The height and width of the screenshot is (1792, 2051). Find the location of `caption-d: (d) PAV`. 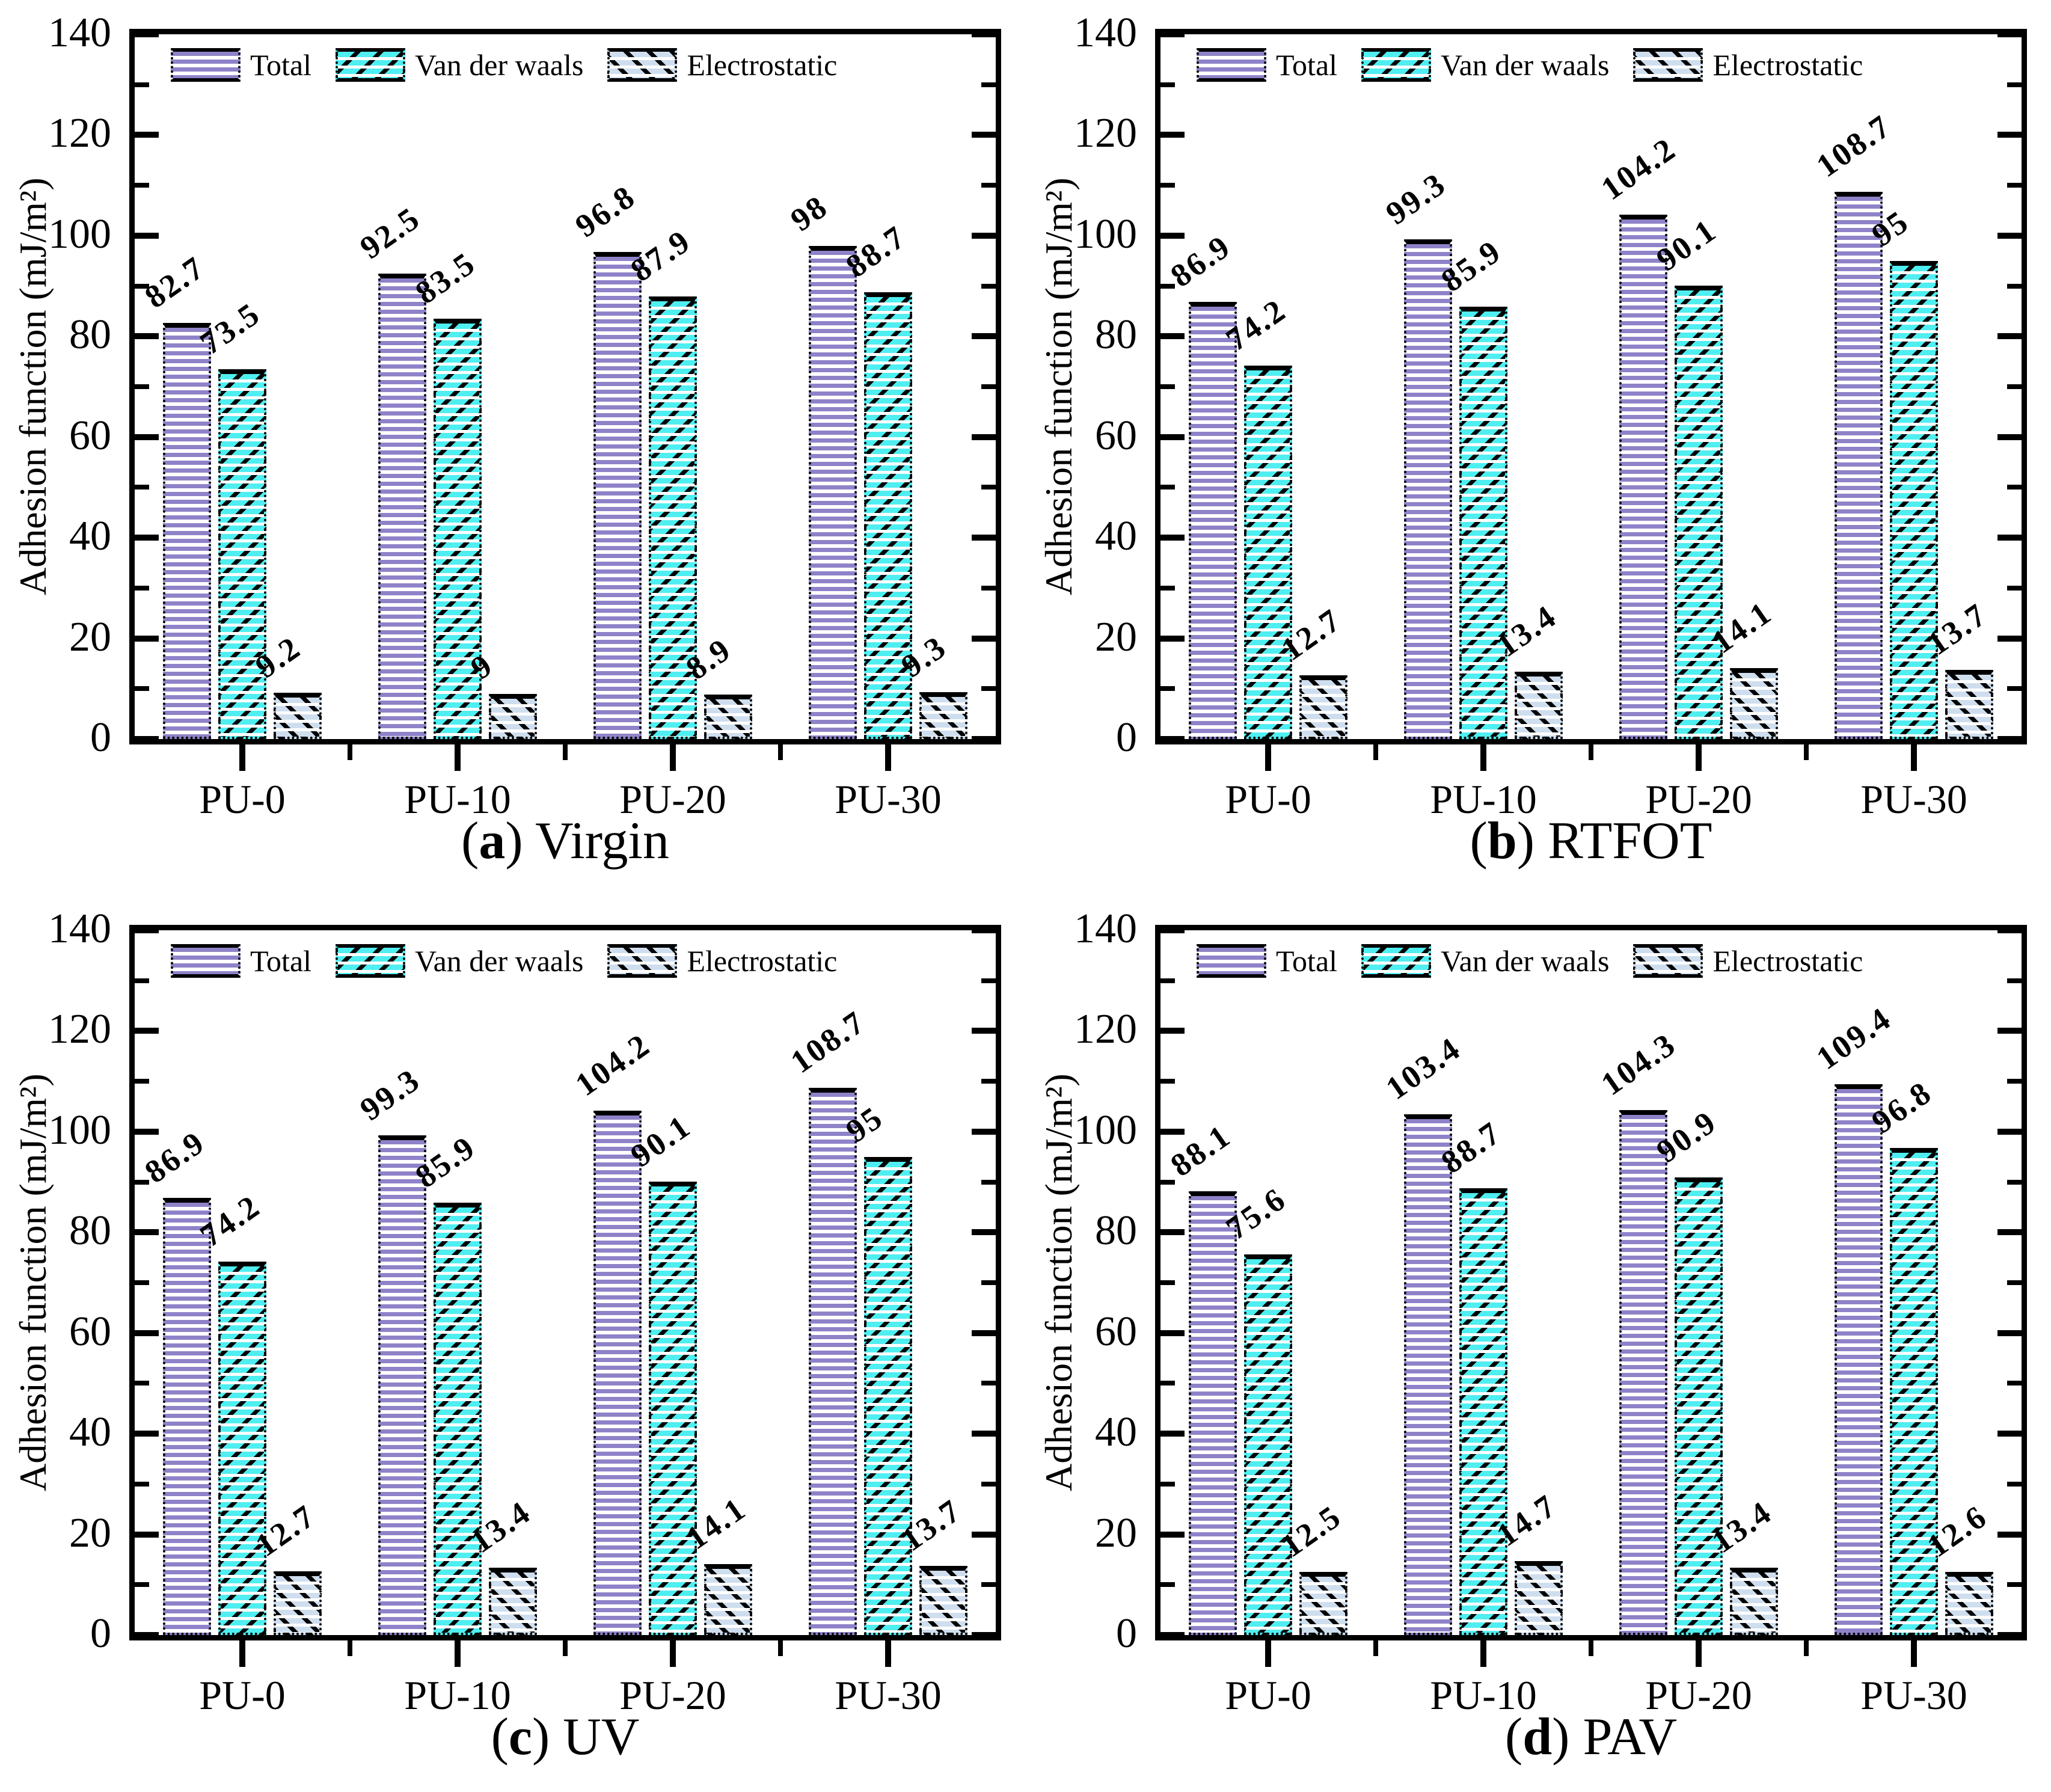

caption-d: (d) PAV is located at coordinates (1591, 1737).